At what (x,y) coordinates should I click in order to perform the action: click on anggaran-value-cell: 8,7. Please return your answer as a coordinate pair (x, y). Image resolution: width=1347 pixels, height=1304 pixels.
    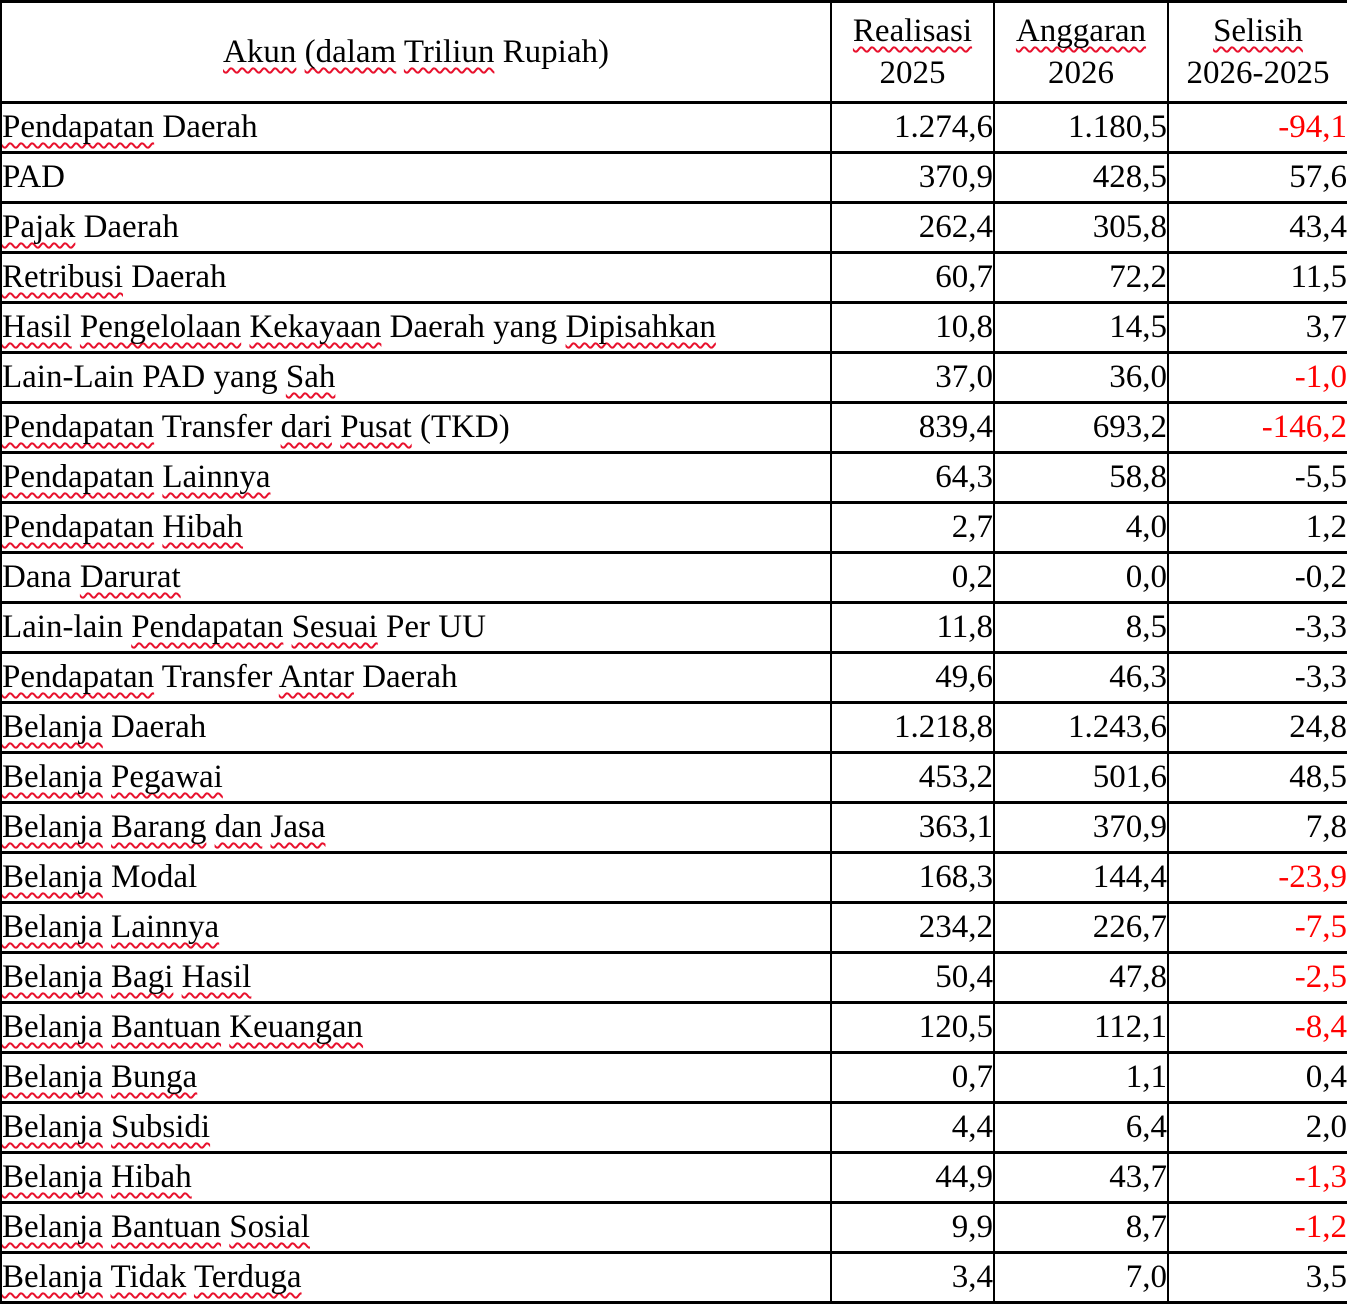
    Looking at the image, I should click on (1081, 1227).